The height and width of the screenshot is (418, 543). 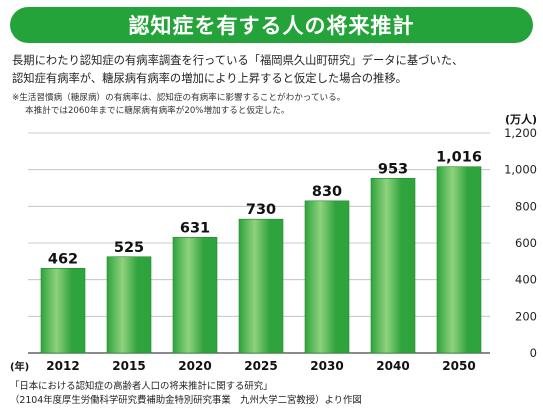 What do you see at coordinates (520, 170) in the screenshot?
I see `y-tick-label: 1,000` at bounding box center [520, 170].